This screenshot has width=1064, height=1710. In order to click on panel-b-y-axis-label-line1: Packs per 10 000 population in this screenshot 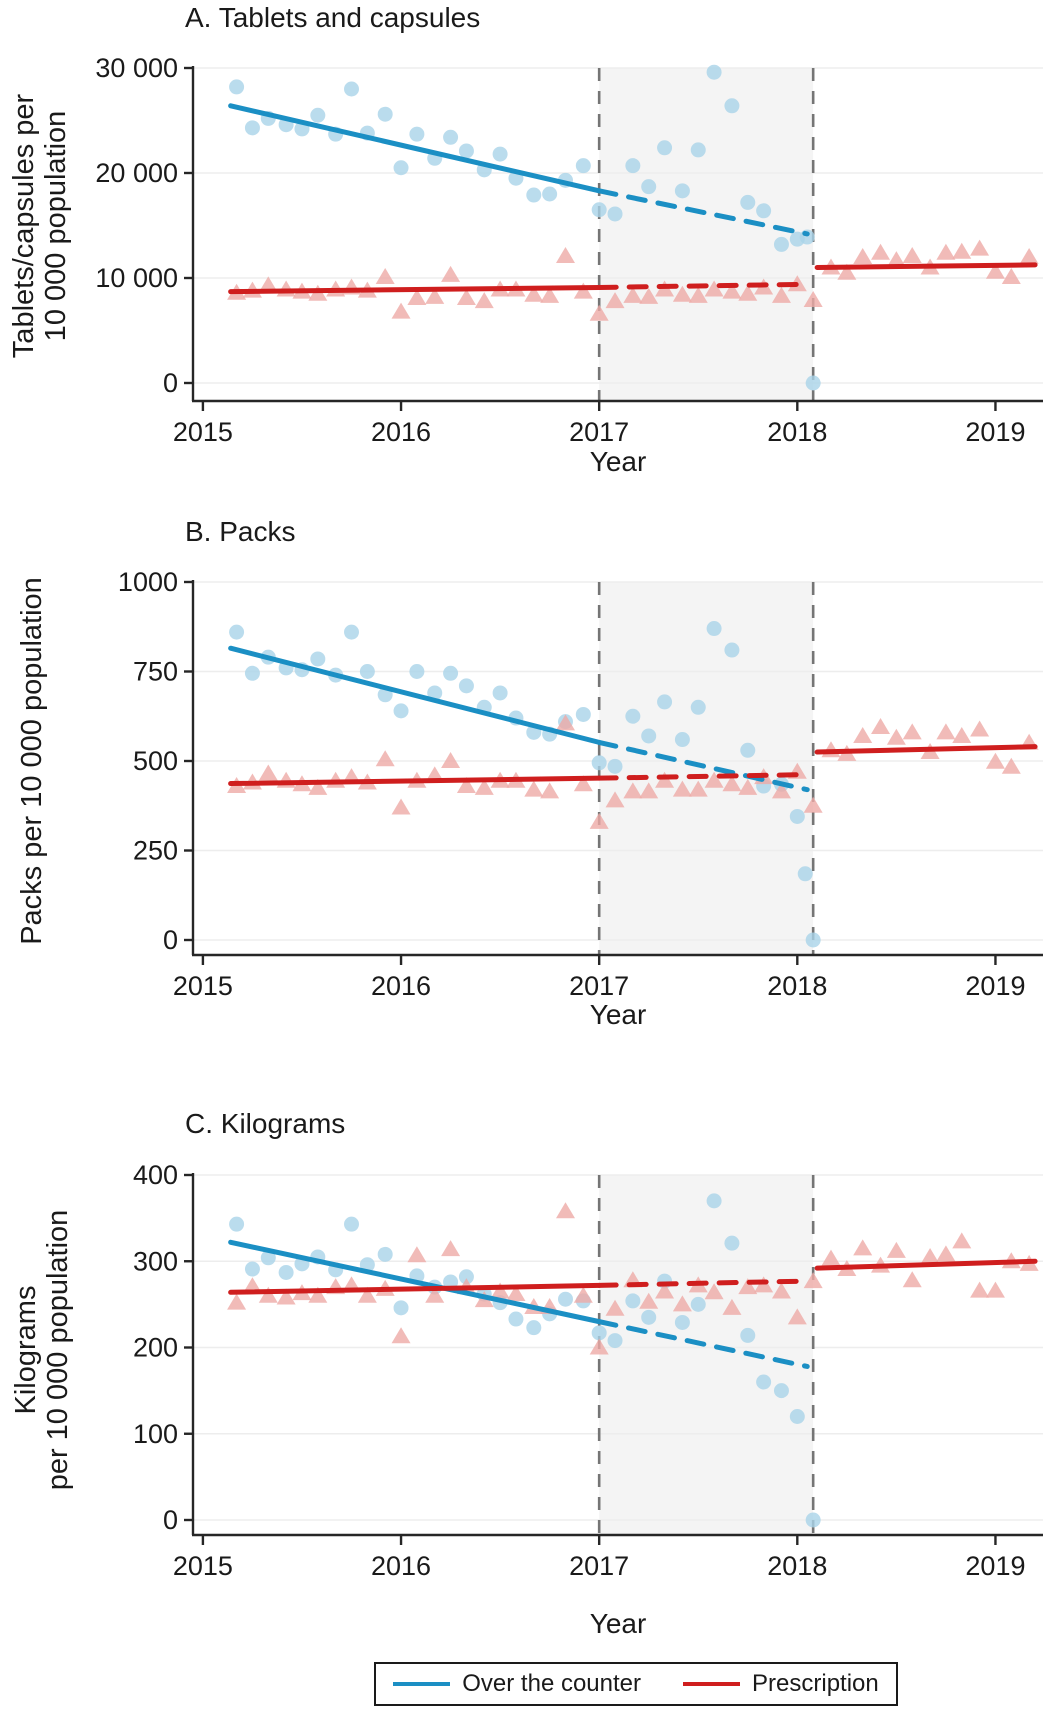, I will do `click(32, 761)`.